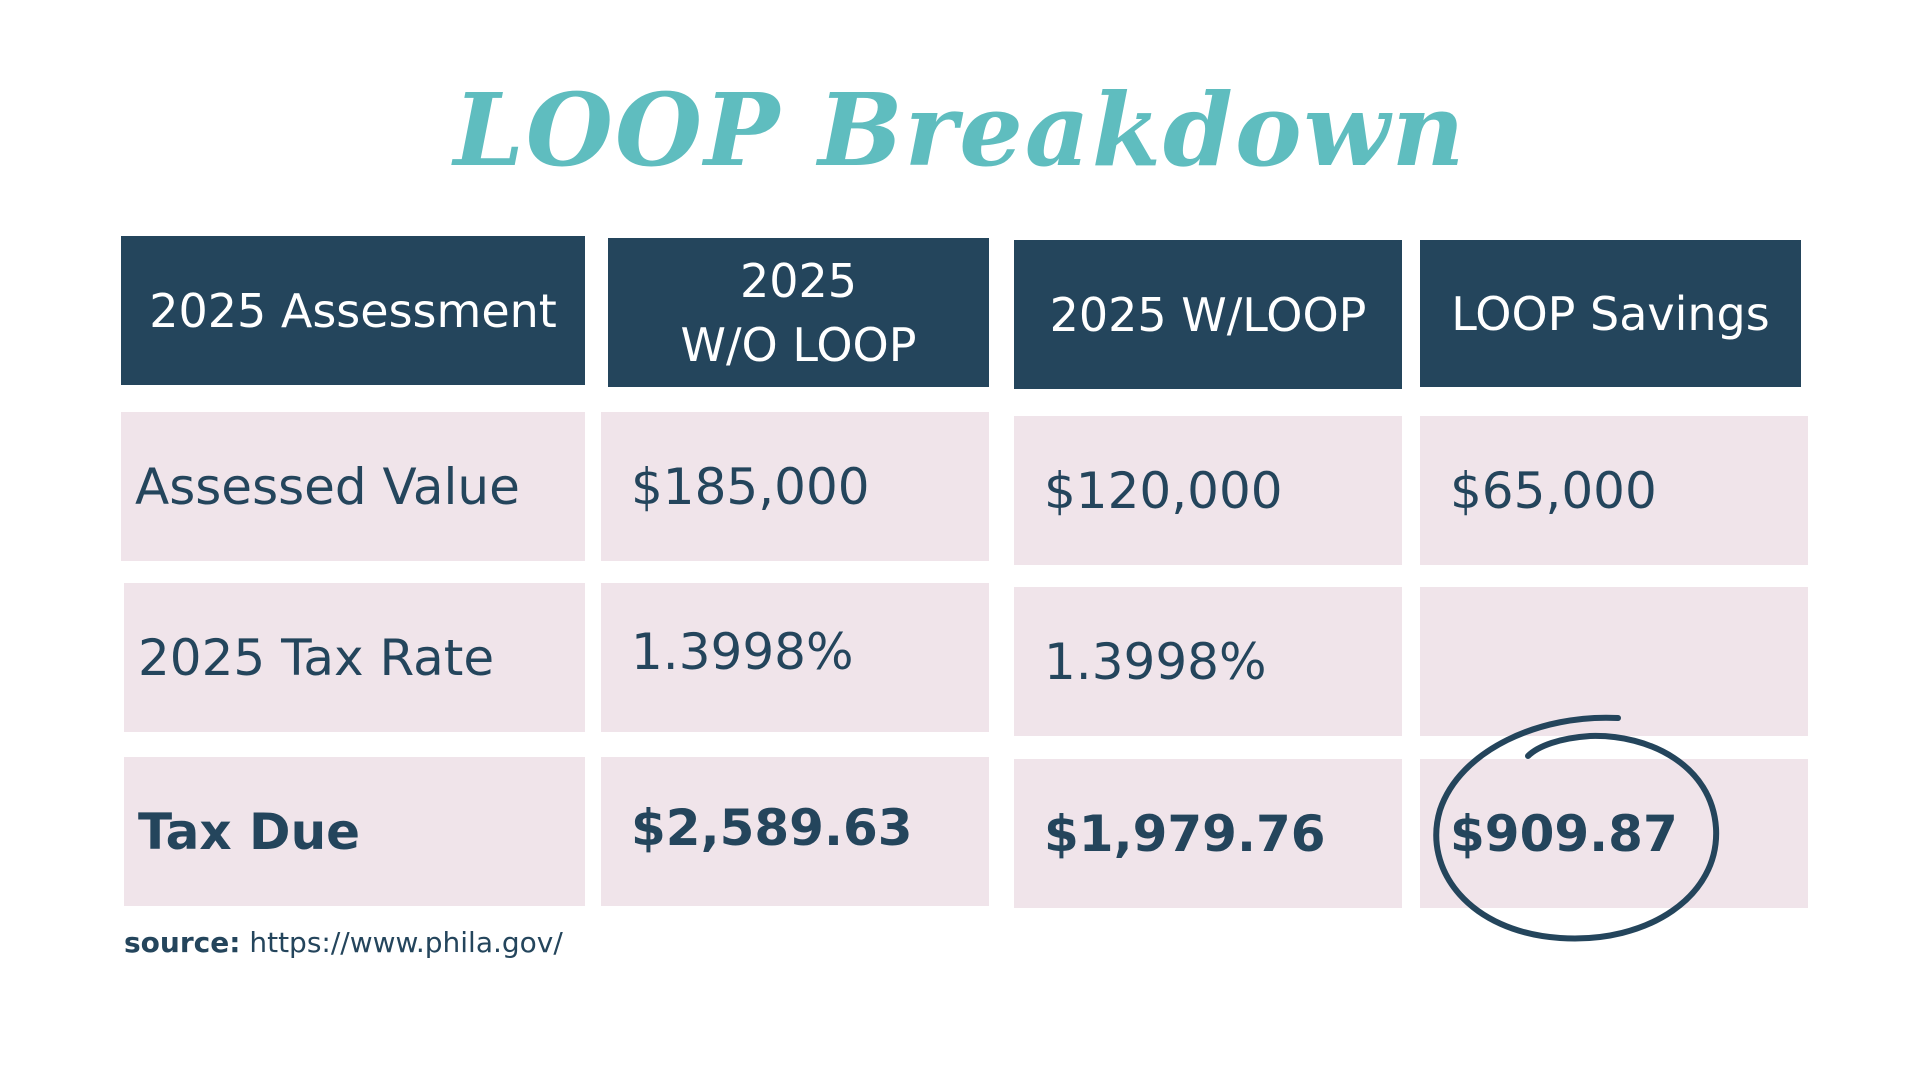  What do you see at coordinates (1614, 661) in the screenshot?
I see `row-tax-rate-savings` at bounding box center [1614, 661].